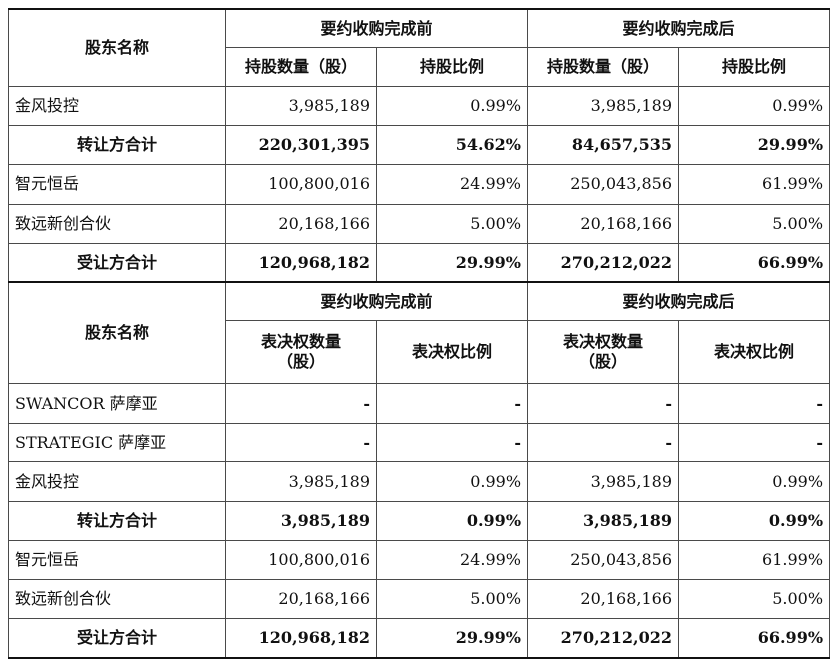 This screenshot has width=838, height=665. What do you see at coordinates (452, 67) in the screenshot?
I see `section1-before-ratio-header: 持股比例` at bounding box center [452, 67].